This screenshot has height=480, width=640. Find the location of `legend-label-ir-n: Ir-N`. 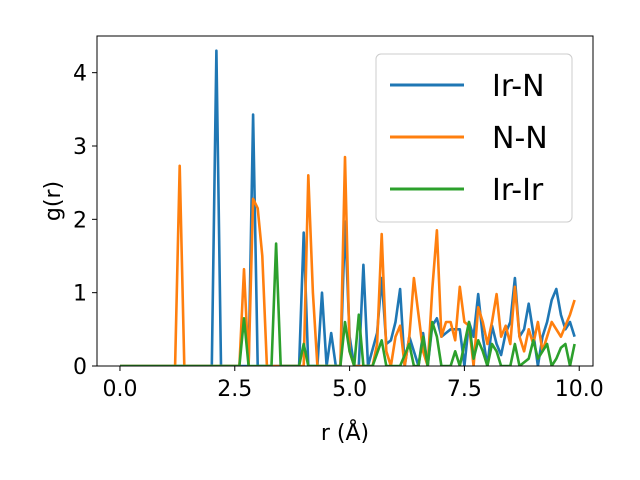

legend-label-ir-n: Ir-N is located at coordinates (518, 86).